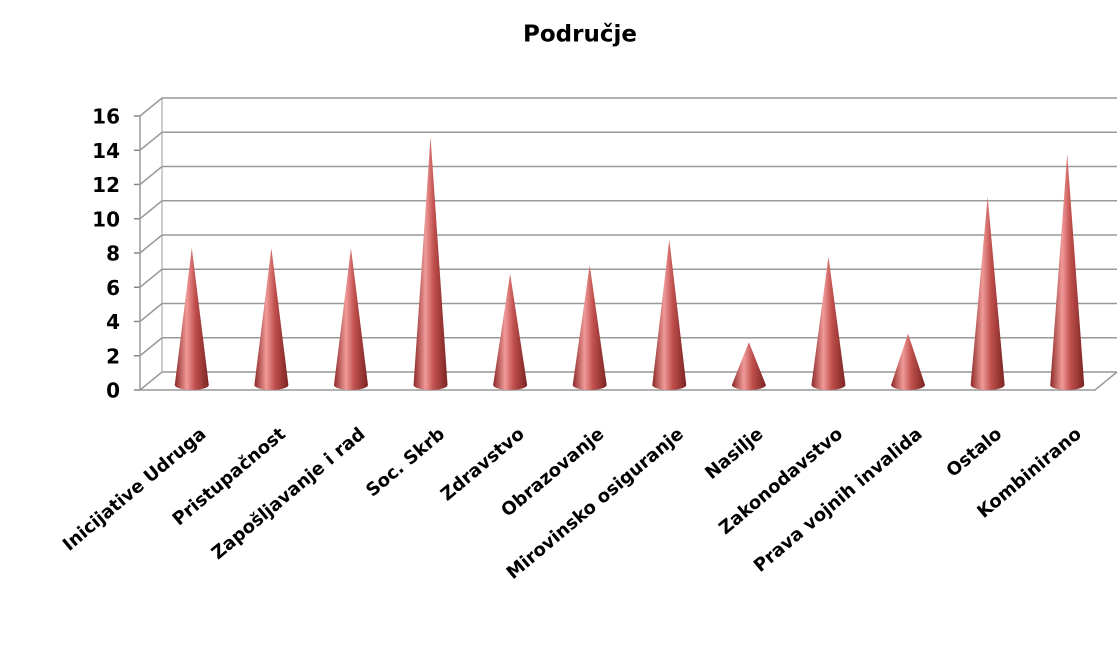  What do you see at coordinates (106, 219) in the screenshot?
I see `y-tick-label: 10` at bounding box center [106, 219].